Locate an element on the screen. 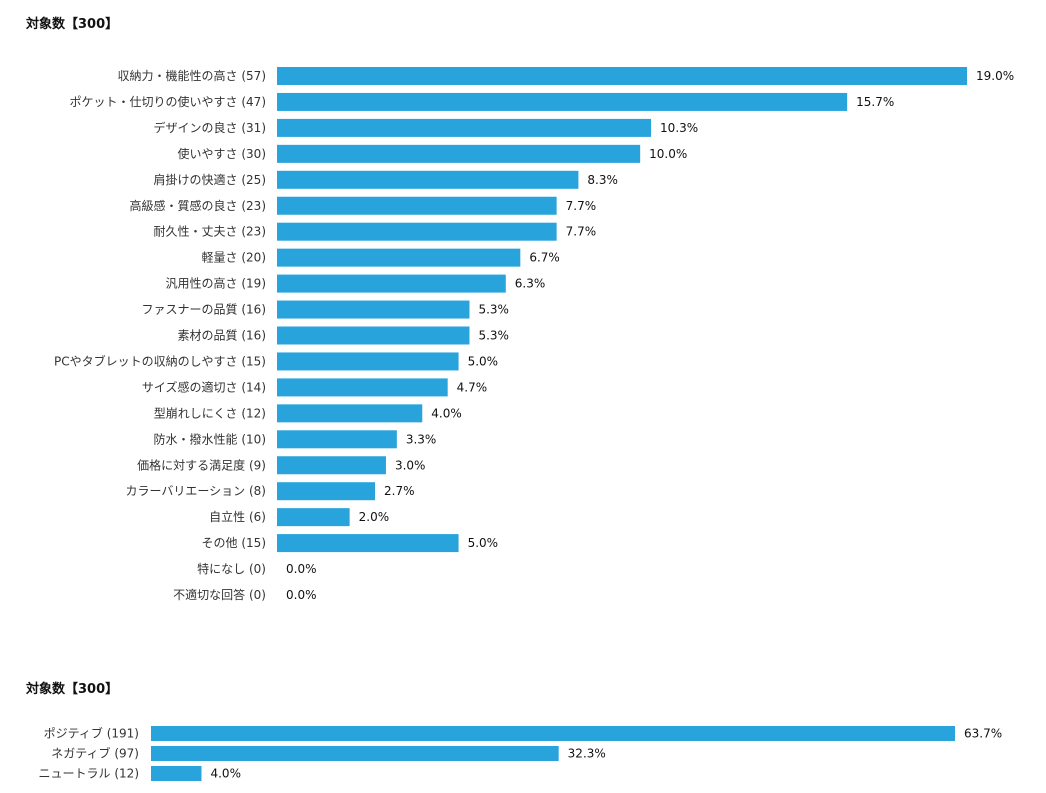 This screenshot has height=793, width=1046. chart1-category-label: 耐久性・丈夫さ (23) is located at coordinates (210, 232).